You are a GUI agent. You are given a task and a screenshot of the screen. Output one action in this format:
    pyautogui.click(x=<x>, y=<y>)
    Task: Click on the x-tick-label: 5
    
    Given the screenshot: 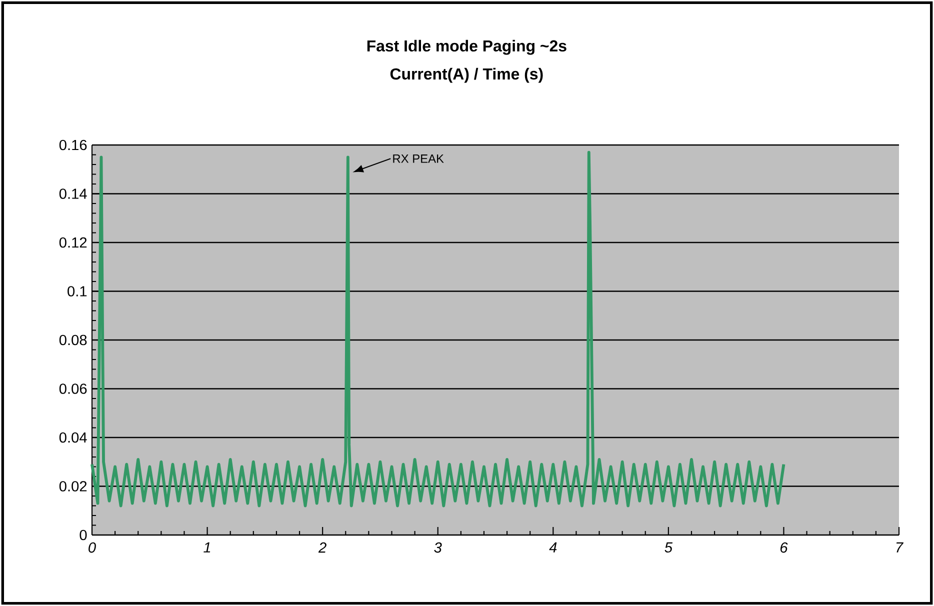 What is the action you would take?
    pyautogui.click(x=668, y=547)
    